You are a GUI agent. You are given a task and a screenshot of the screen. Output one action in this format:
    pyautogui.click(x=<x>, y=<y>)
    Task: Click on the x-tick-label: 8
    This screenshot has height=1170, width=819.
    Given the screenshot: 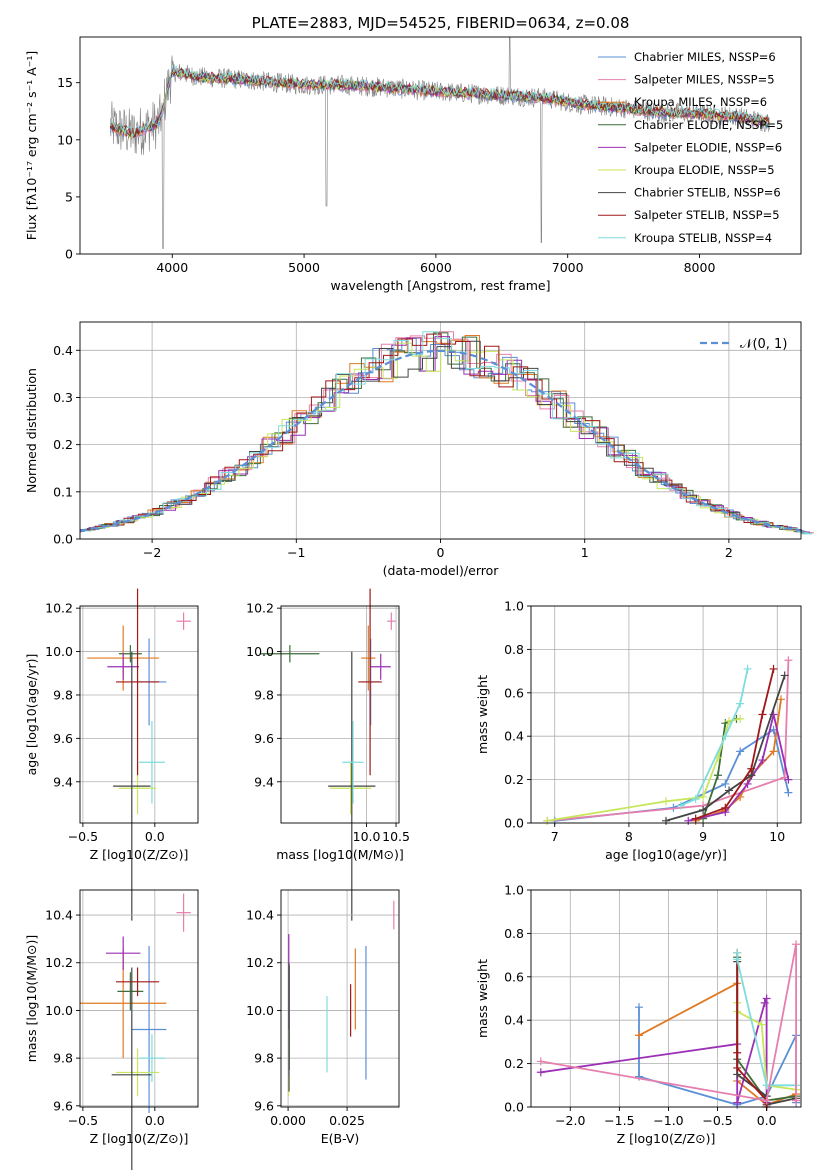 What is the action you would take?
    pyautogui.click(x=629, y=836)
    